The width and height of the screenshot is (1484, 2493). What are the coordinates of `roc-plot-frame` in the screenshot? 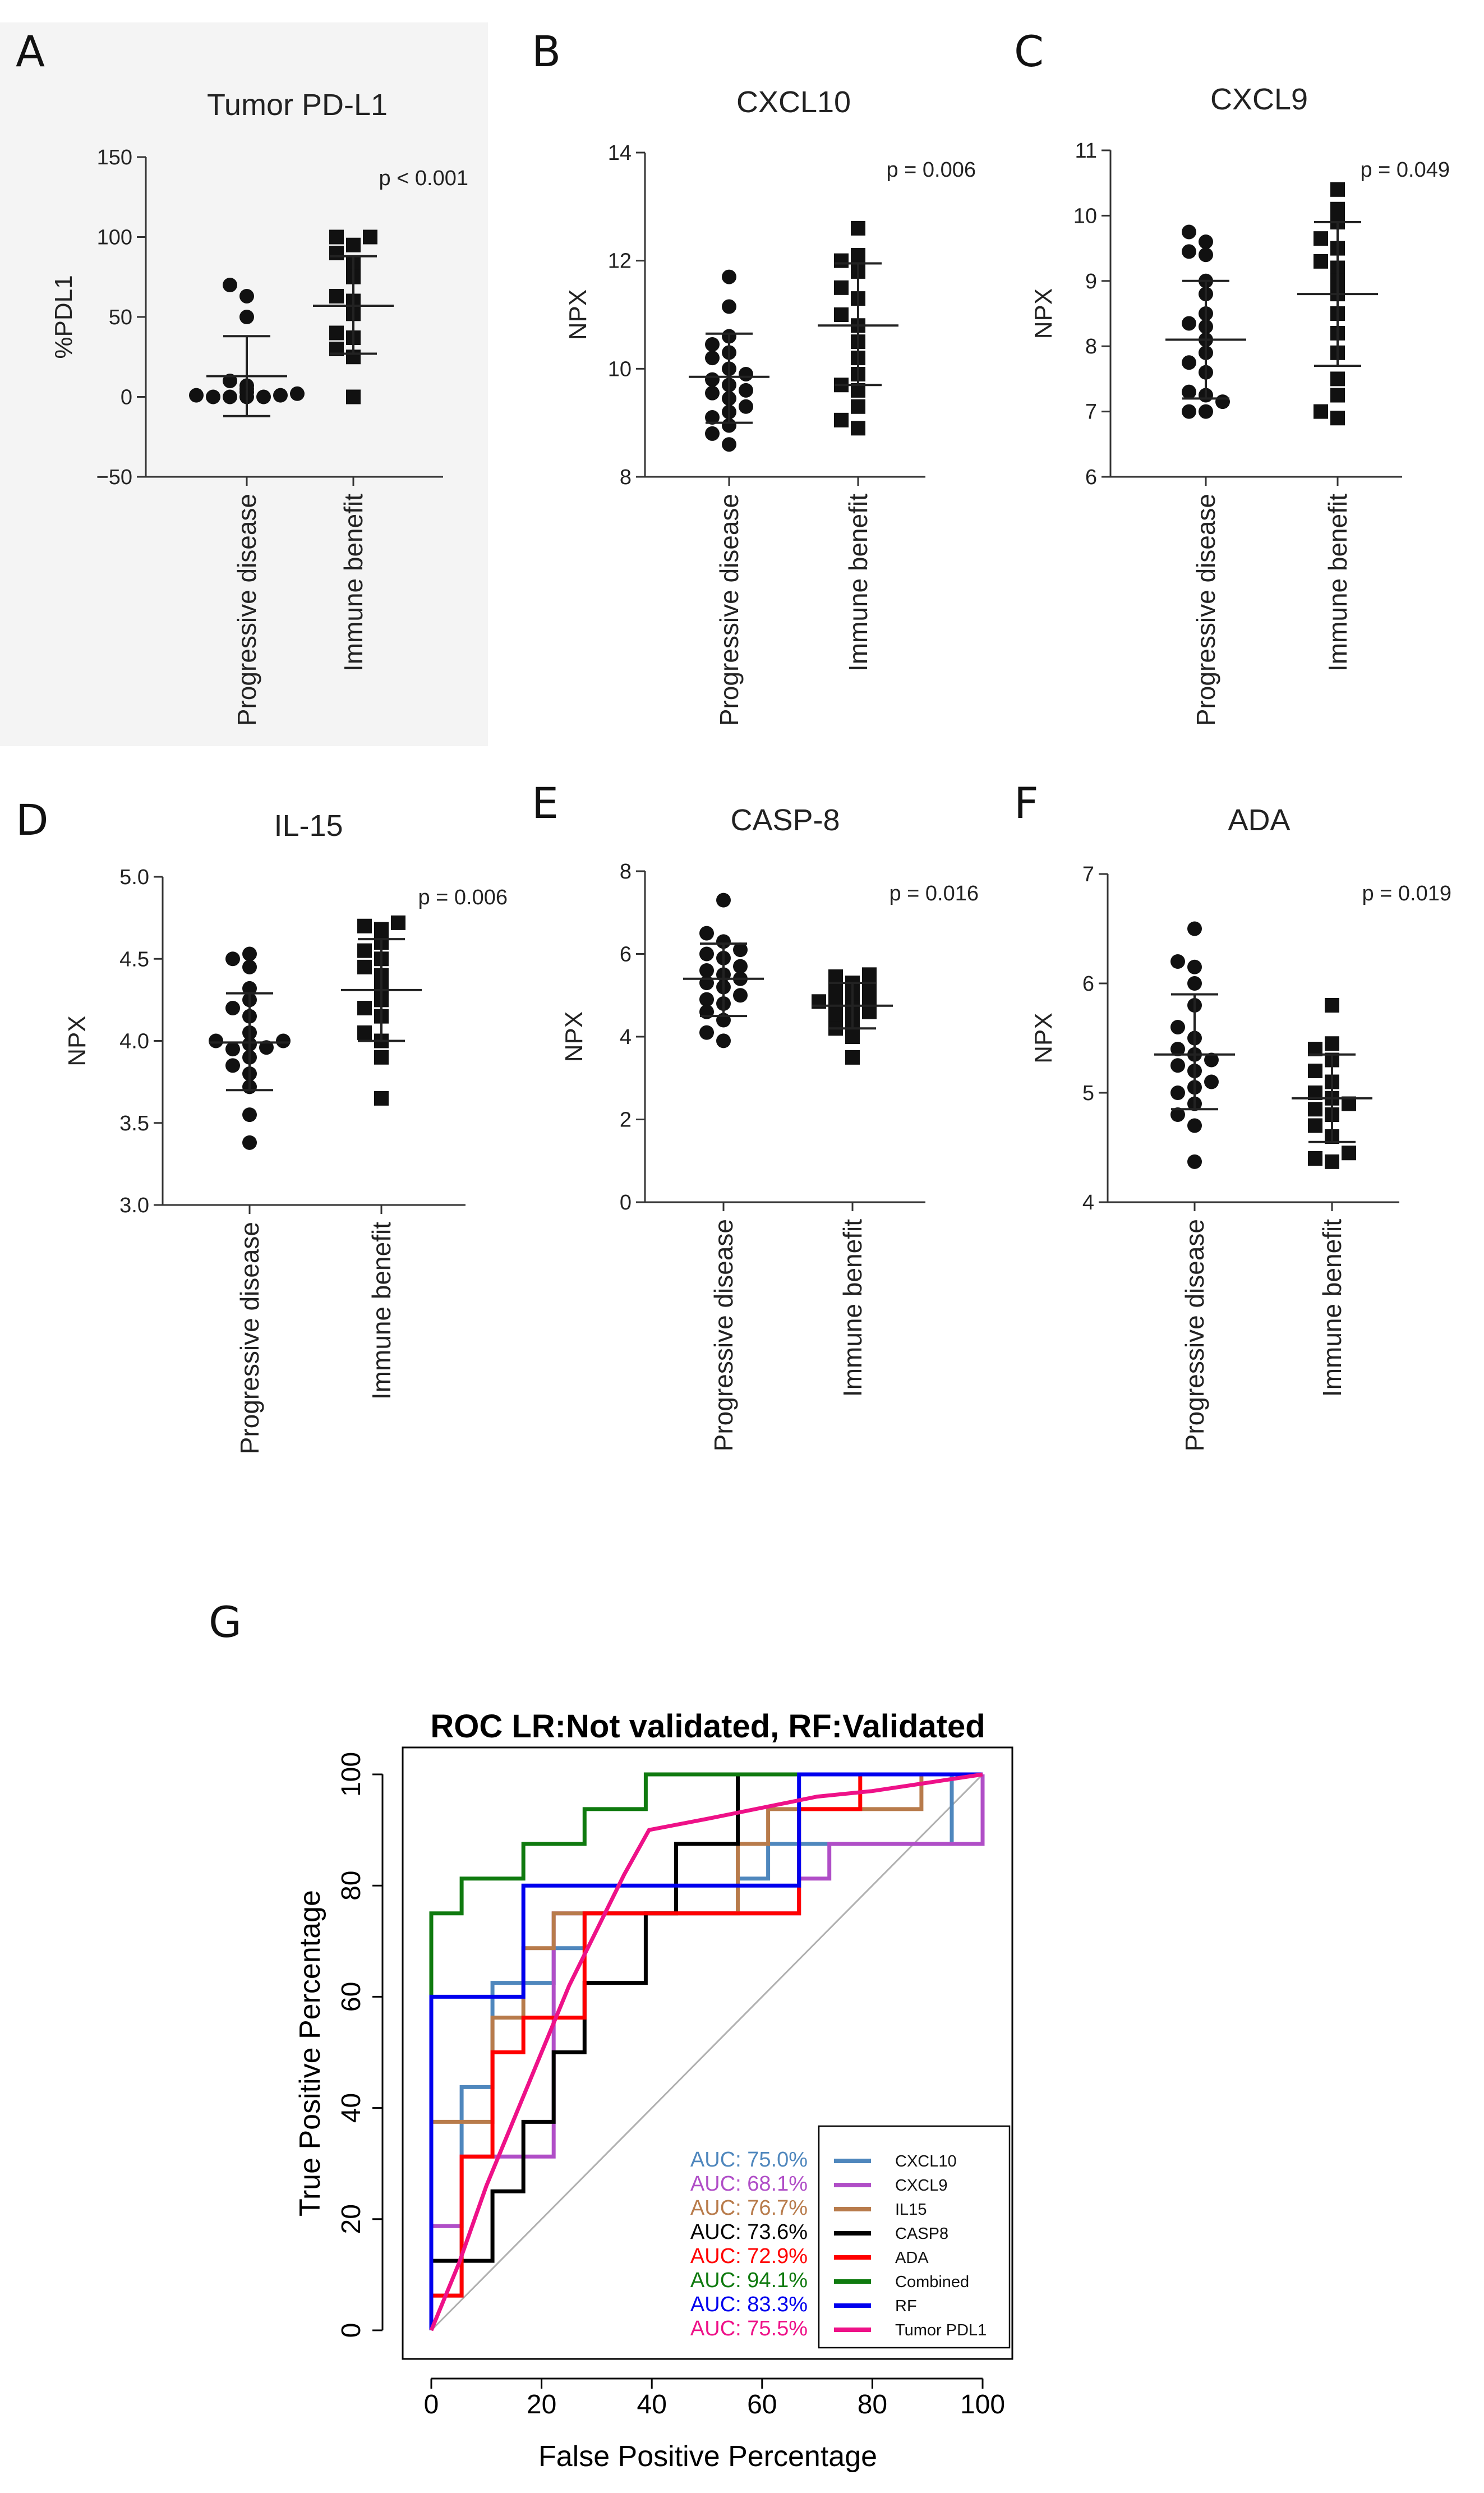 It's located at (707, 2053).